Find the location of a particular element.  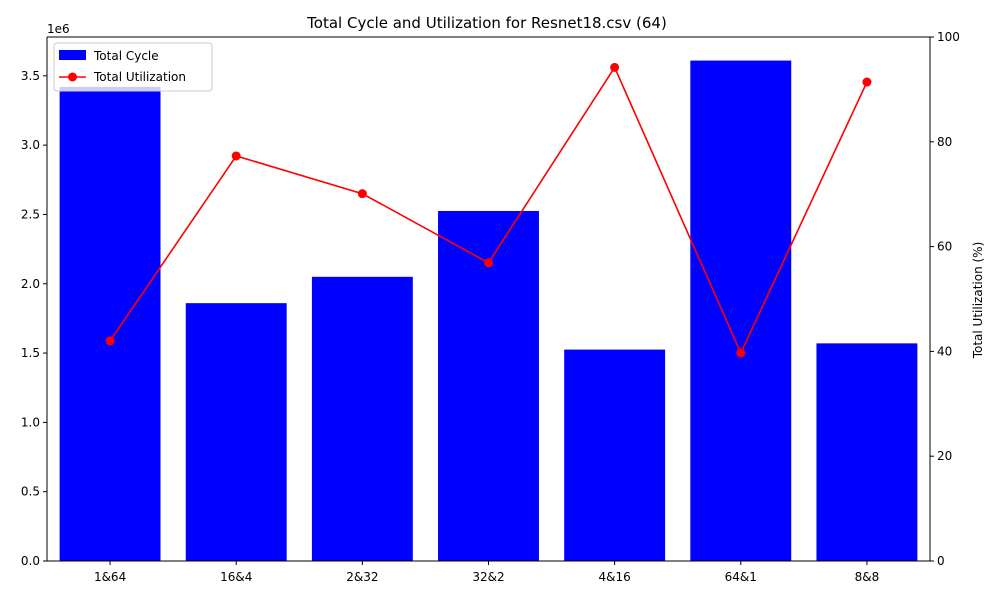

legend: Total Cycle Total Utilization is located at coordinates (133, 67).